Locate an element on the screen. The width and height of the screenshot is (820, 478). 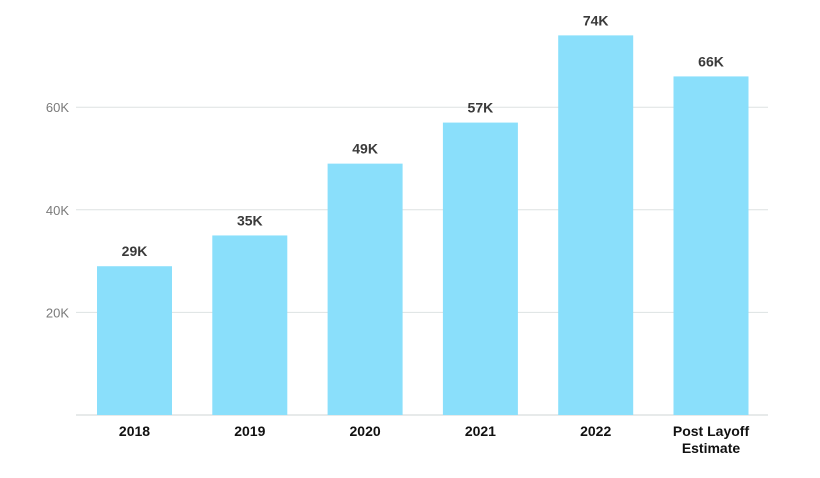
data-label: 57K is located at coordinates (481, 108).